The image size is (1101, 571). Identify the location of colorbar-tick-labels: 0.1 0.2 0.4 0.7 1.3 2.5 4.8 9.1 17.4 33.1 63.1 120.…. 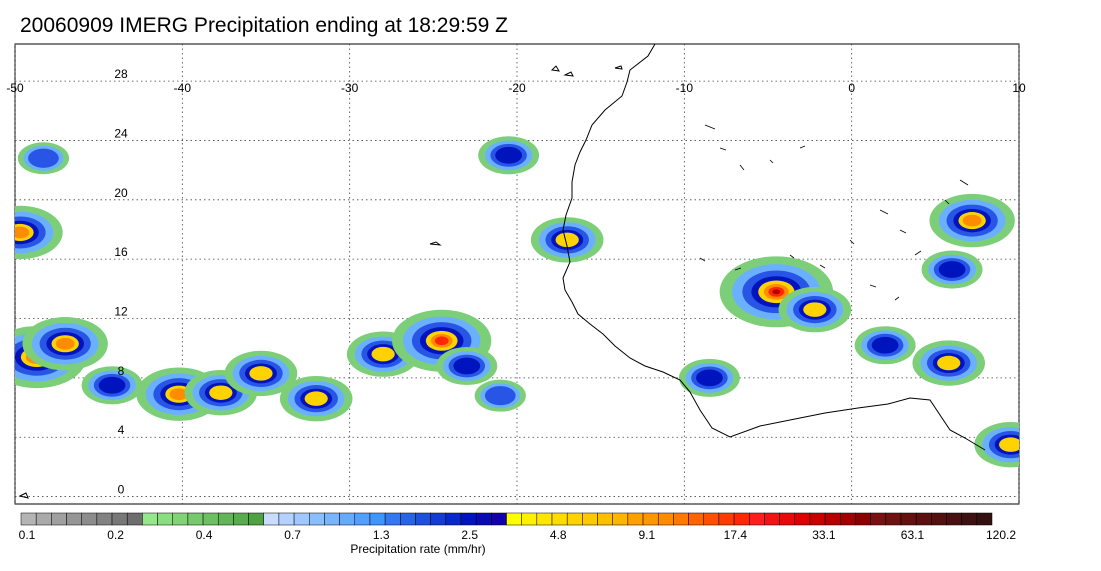
(518, 535).